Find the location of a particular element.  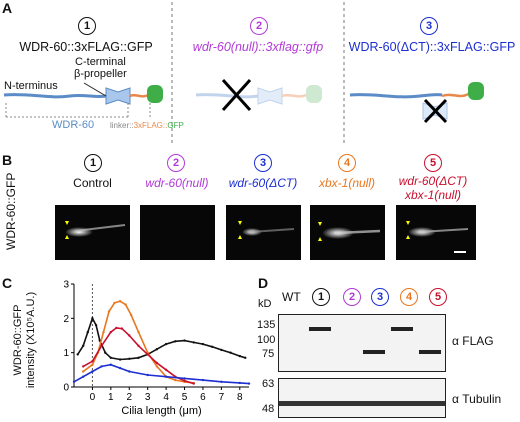

x-tick-label: 5 is located at coordinates (185, 397).